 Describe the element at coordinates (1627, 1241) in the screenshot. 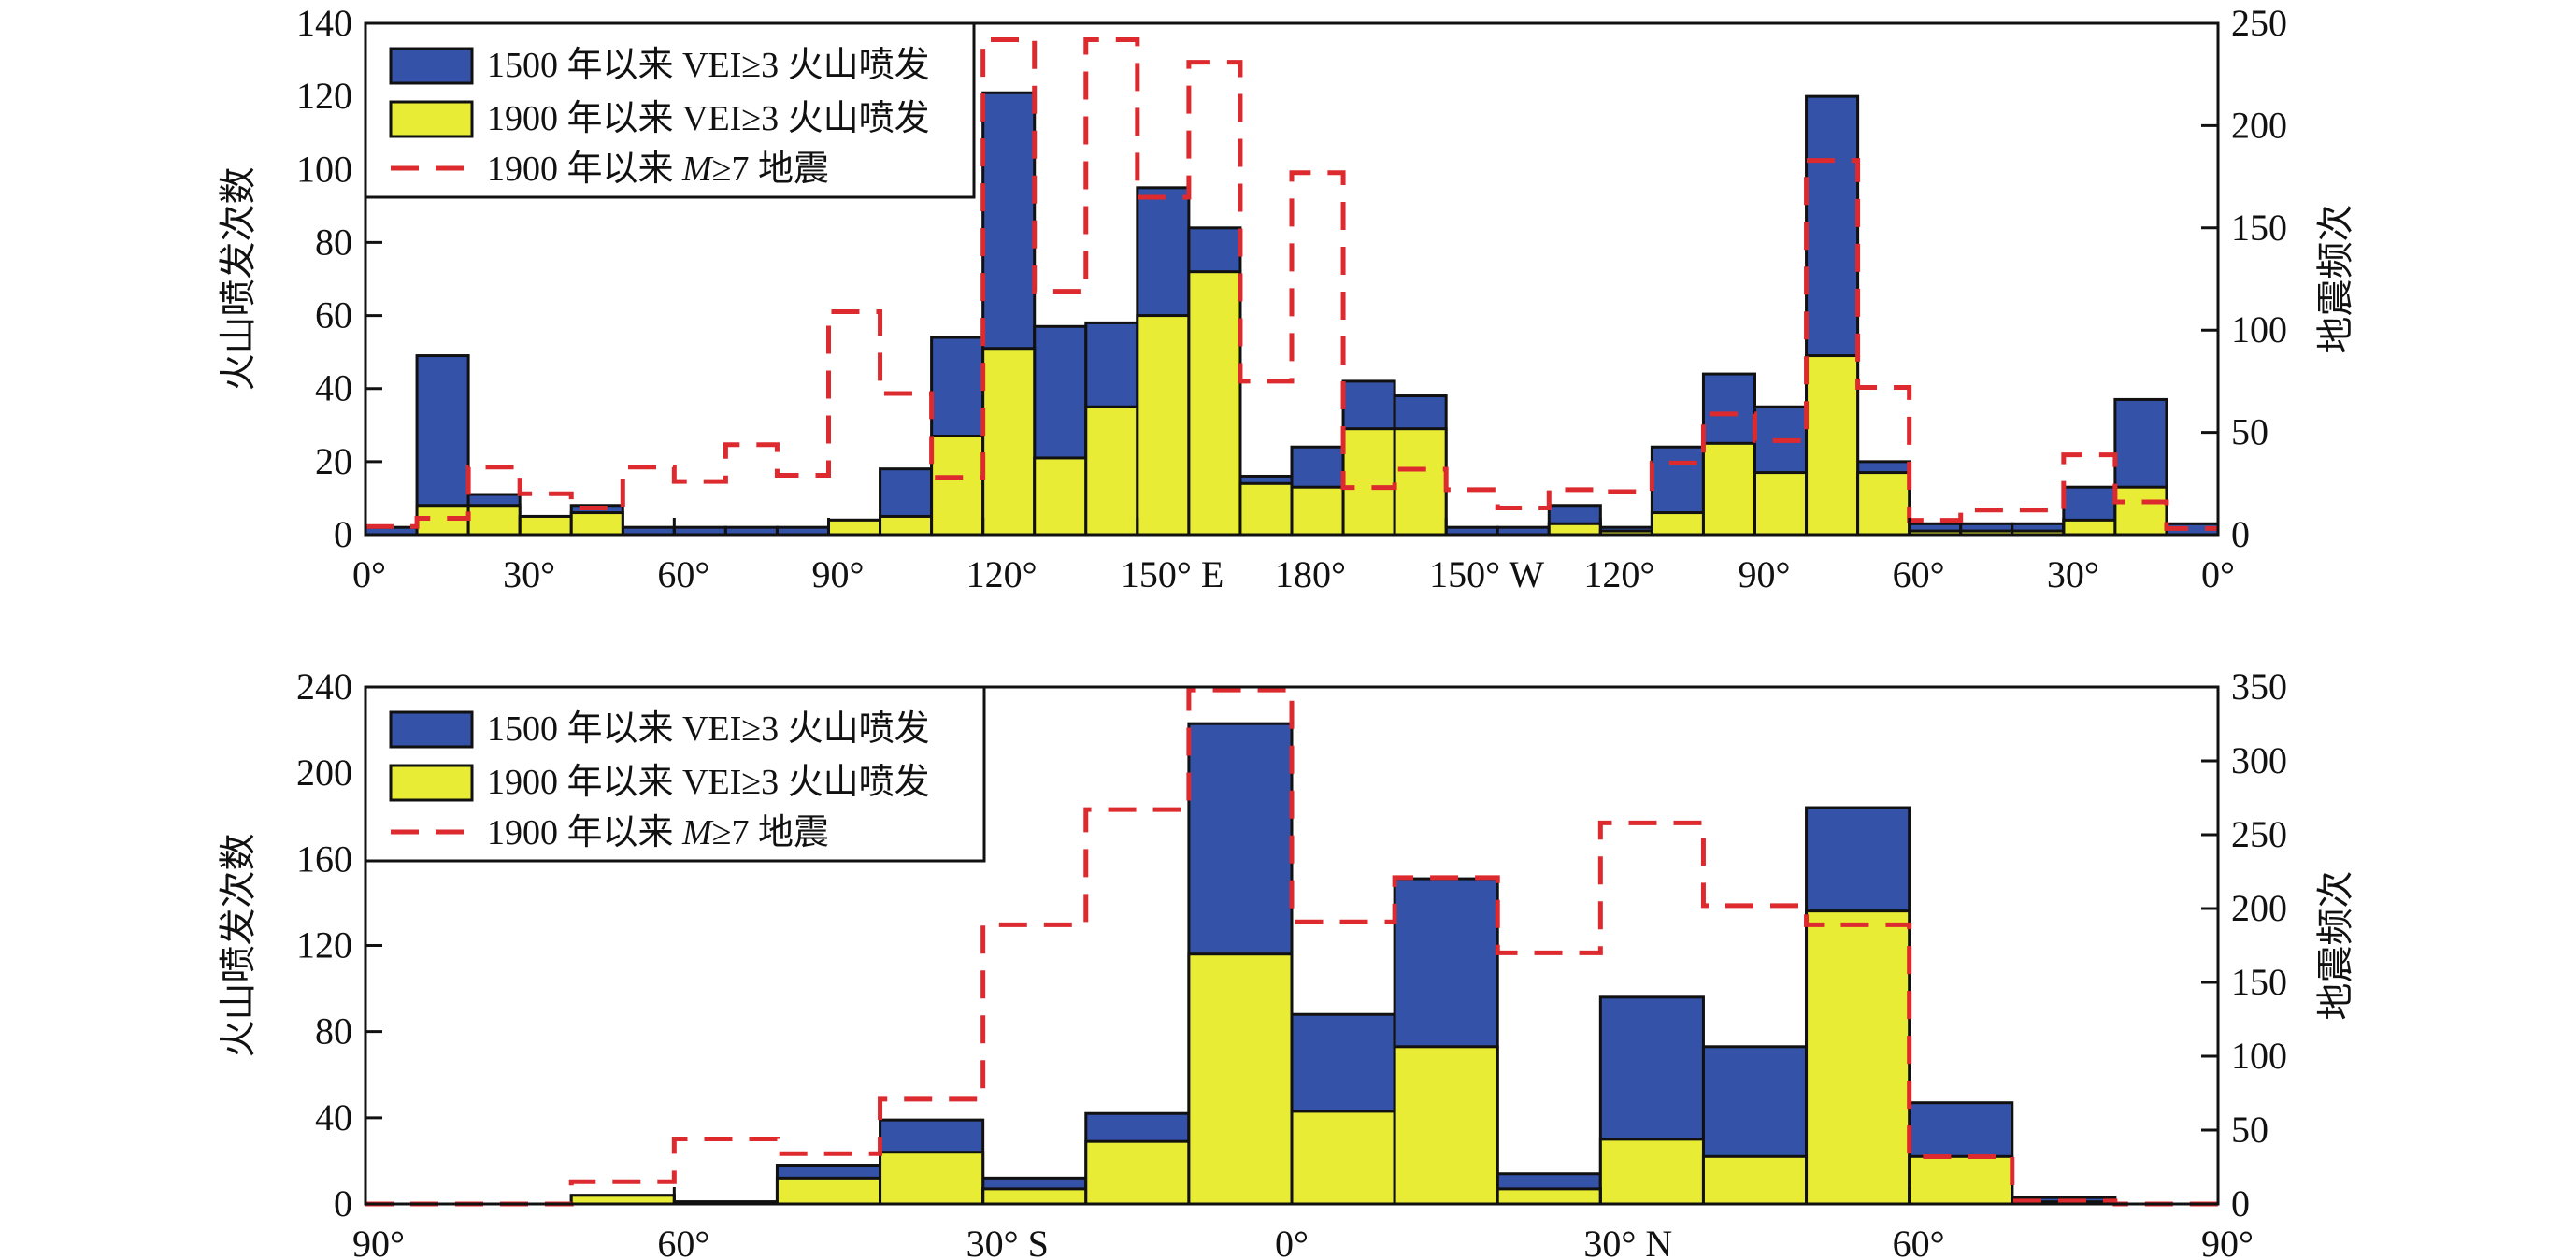

I see `x-tick-label: 30° N` at that location.